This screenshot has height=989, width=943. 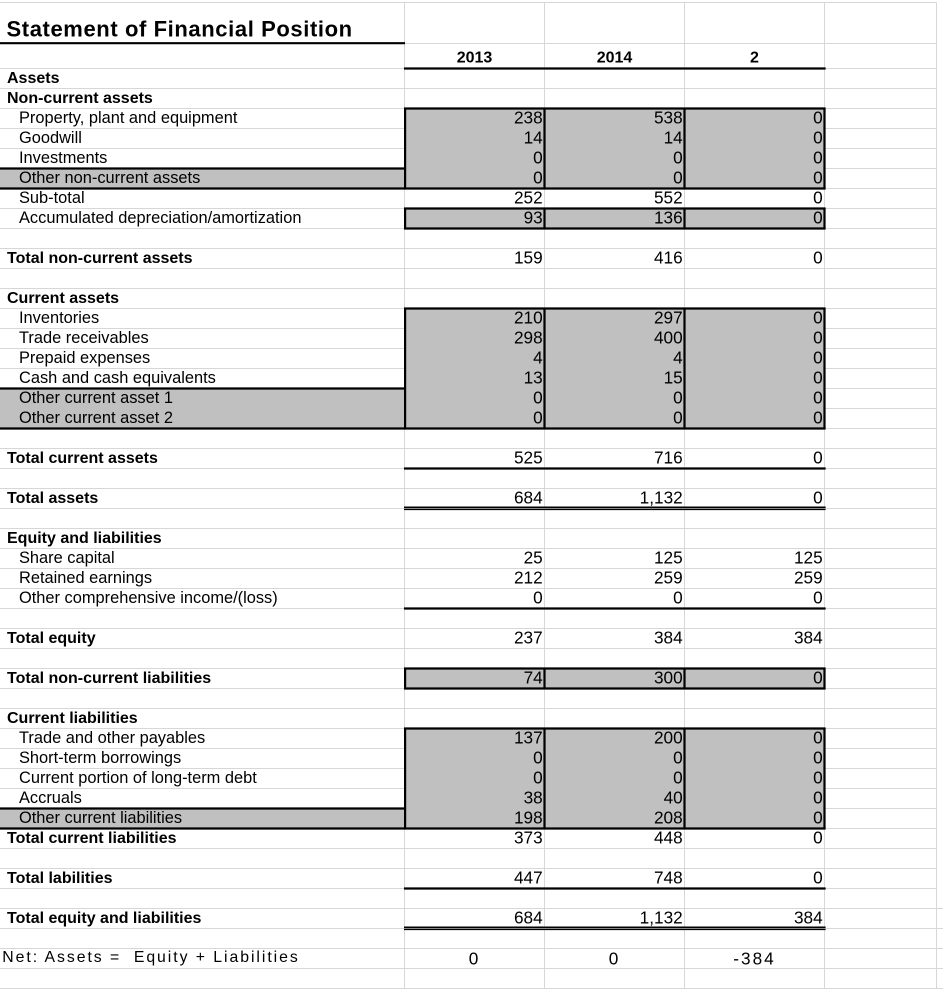 I want to click on svg-text: 40, so click(x=673, y=798).